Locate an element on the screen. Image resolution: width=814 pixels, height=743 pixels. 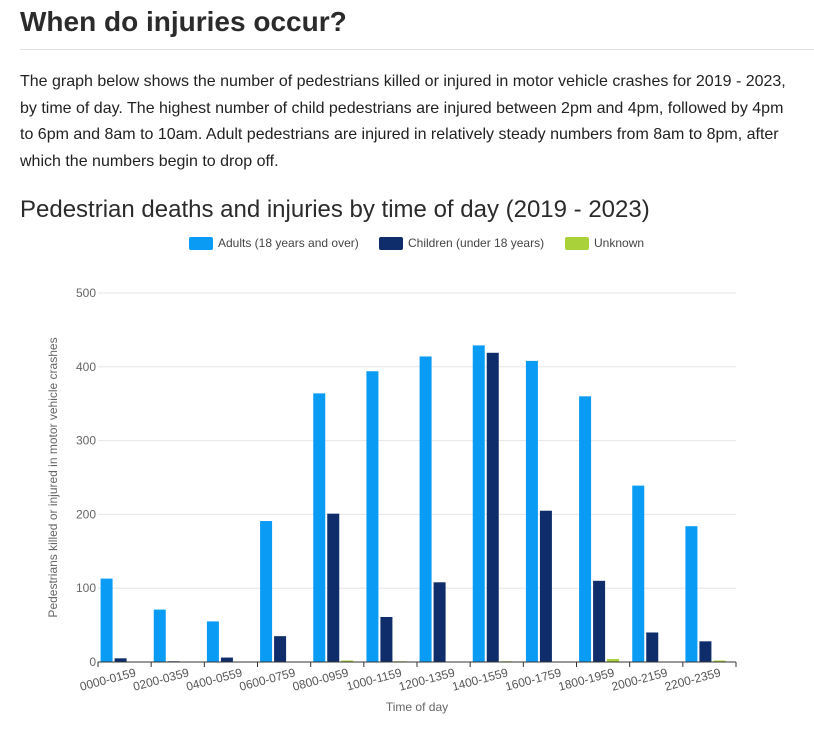
page-heading: When do injuries occur? is located at coordinates (183, 21).